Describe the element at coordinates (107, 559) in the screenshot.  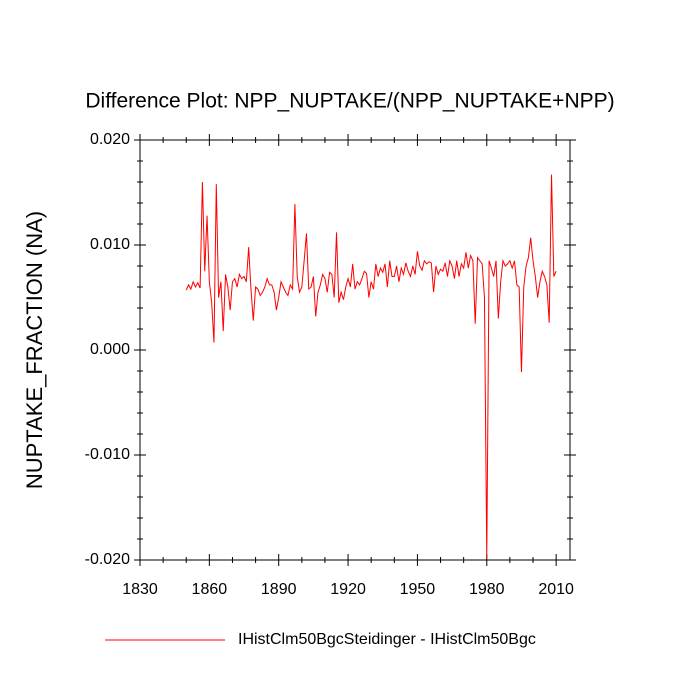
I see `y-tick-label: -0.020` at that location.